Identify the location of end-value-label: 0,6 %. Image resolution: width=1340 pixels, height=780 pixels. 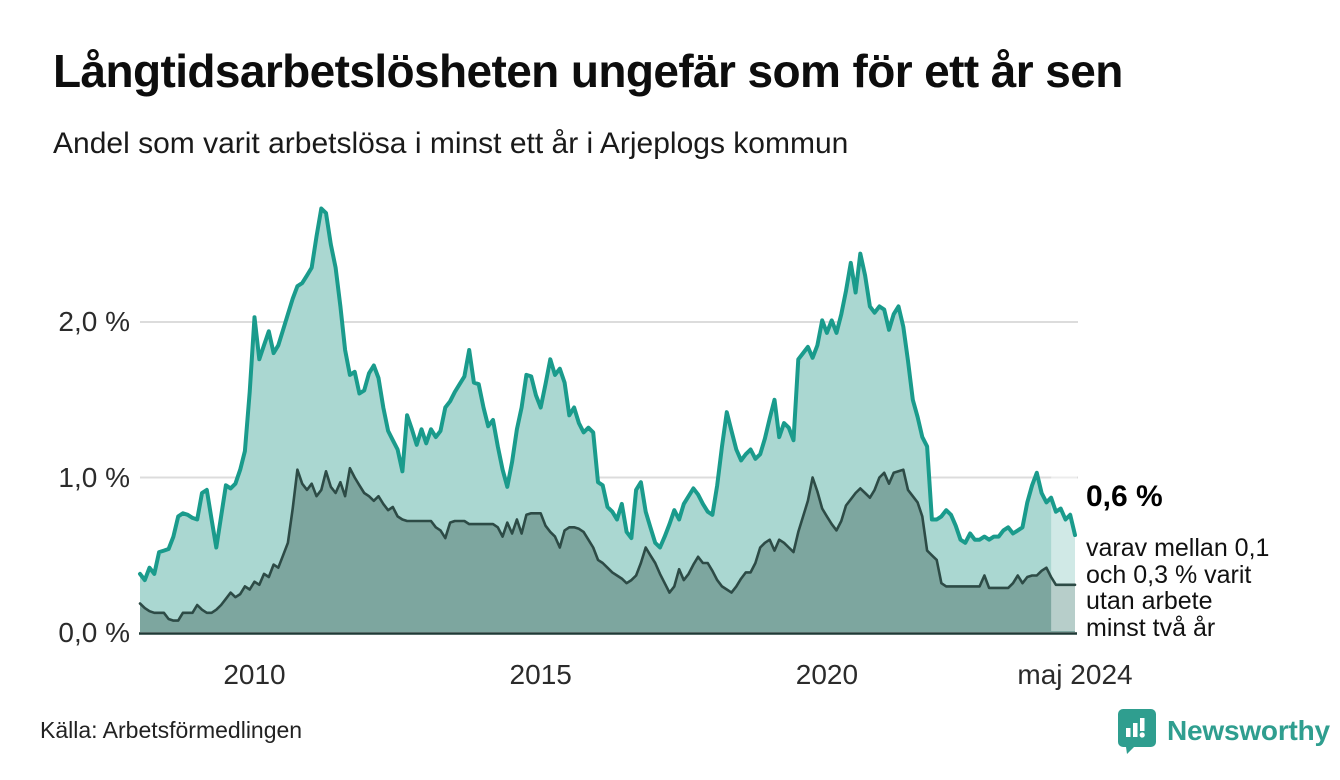
(1124, 496).